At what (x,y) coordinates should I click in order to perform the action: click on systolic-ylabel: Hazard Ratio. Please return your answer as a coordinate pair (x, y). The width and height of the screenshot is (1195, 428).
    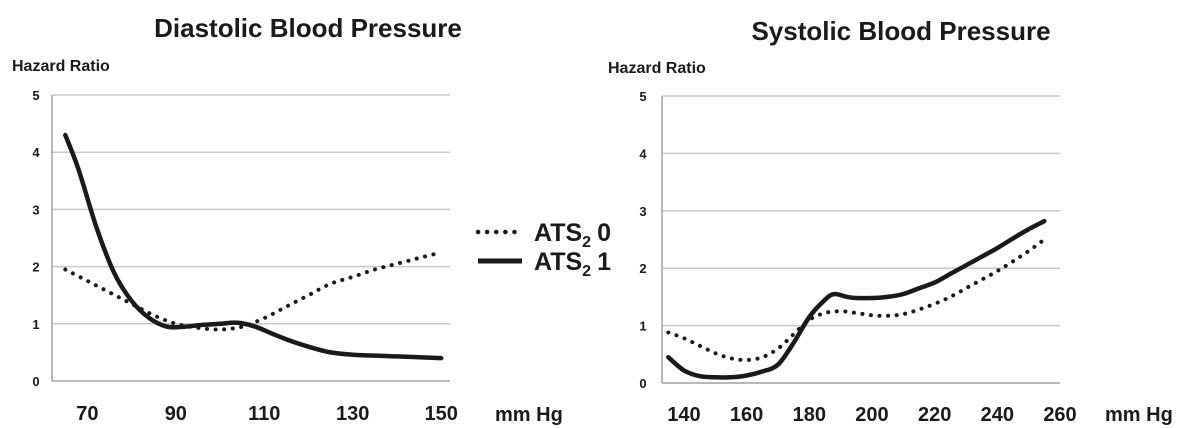
    Looking at the image, I should click on (657, 68).